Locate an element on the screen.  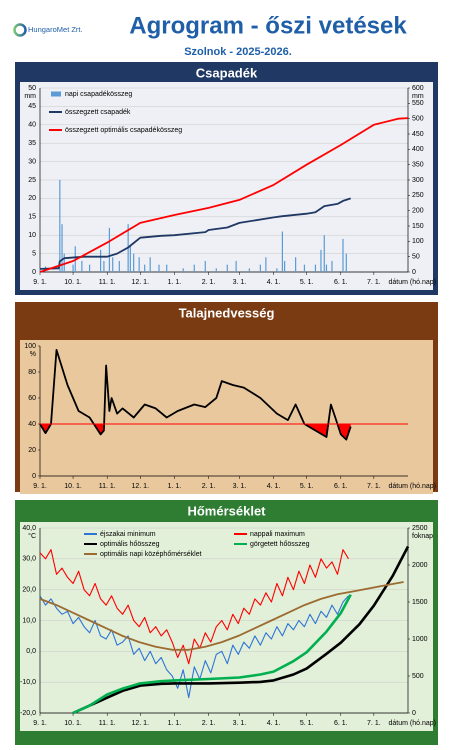
y-tick-label: 10,0 is located at coordinates (29, 620).